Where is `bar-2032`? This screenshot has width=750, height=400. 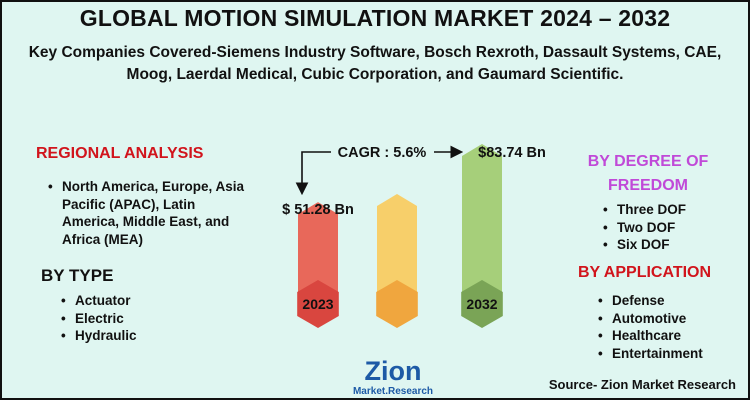
bar-2032 is located at coordinates (482, 224).